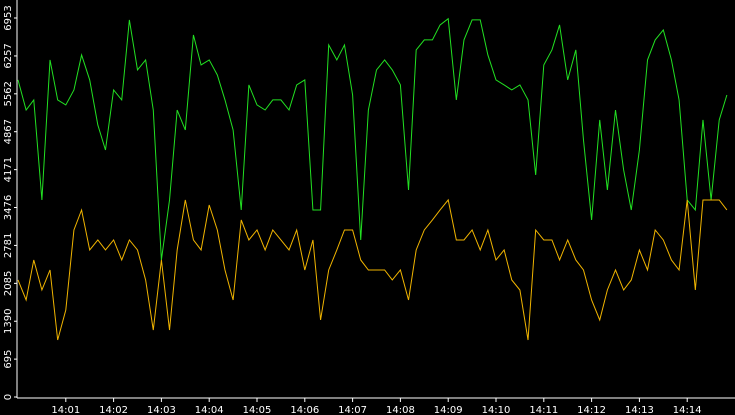 This screenshot has width=735, height=415. What do you see at coordinates (639, 410) in the screenshot?
I see `x-tick-label: 14:13` at bounding box center [639, 410].